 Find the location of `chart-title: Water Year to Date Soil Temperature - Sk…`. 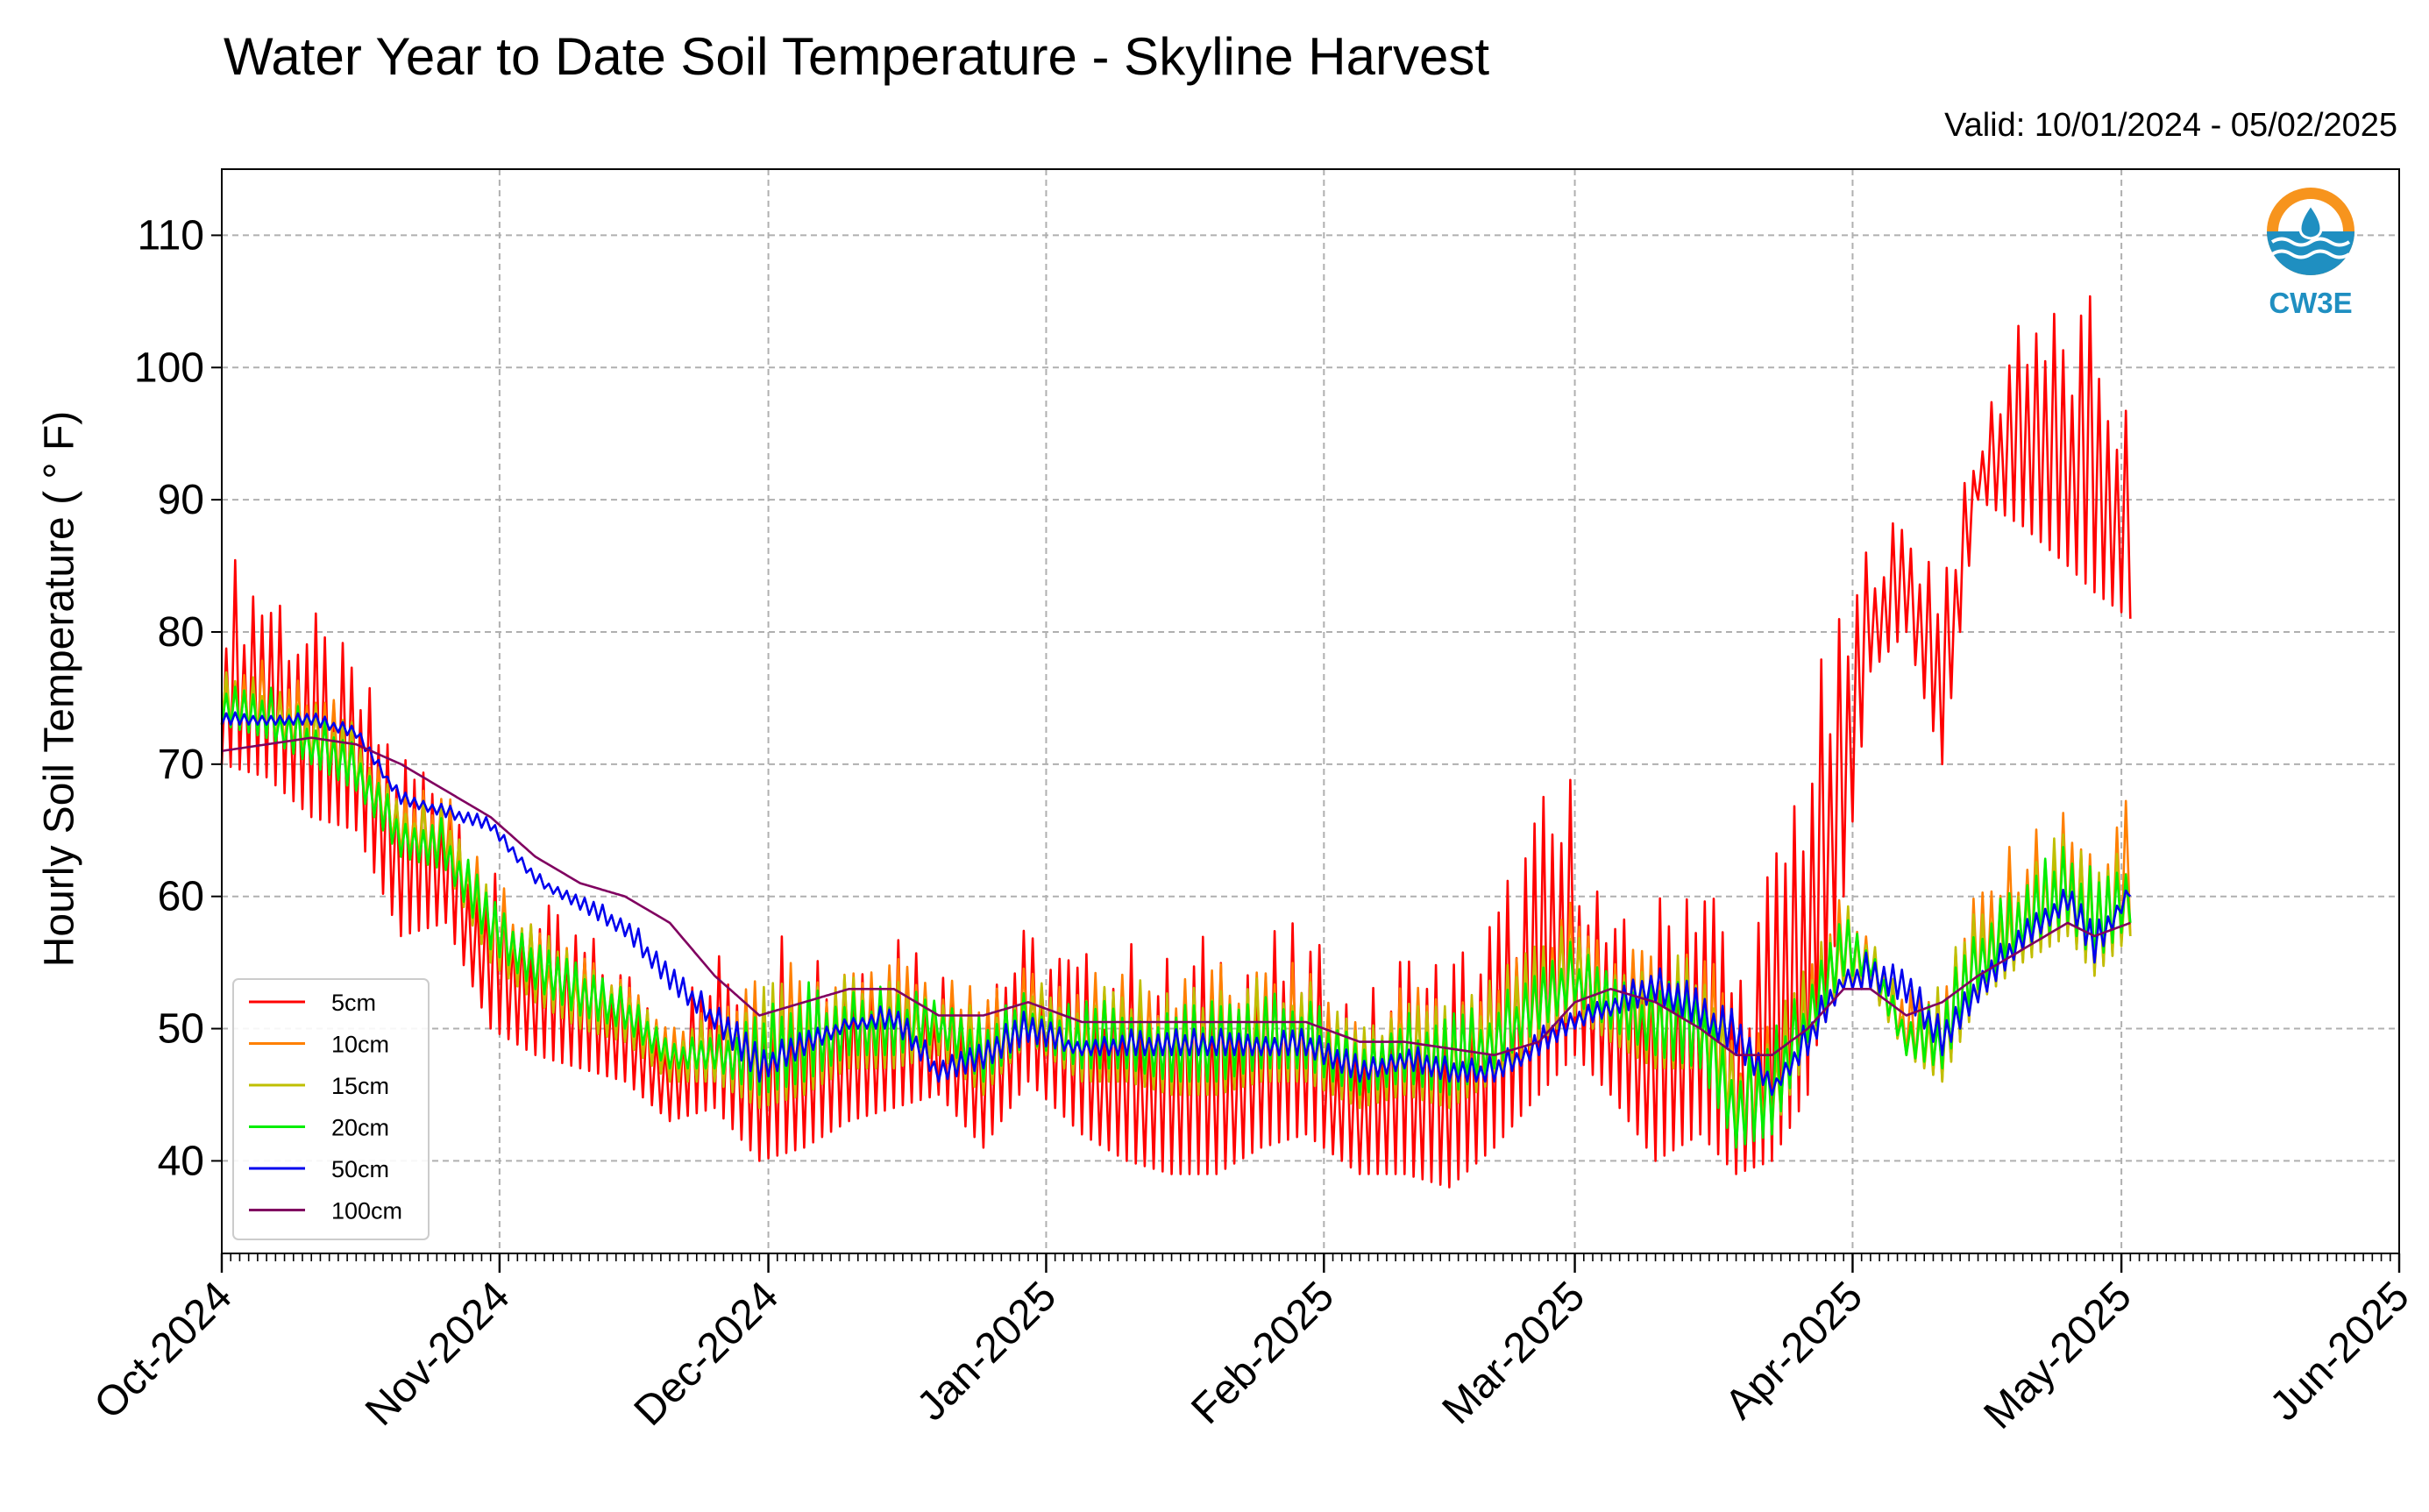

chart-title: Water Year to Date Soil Temperature - Sk… is located at coordinates (857, 56).